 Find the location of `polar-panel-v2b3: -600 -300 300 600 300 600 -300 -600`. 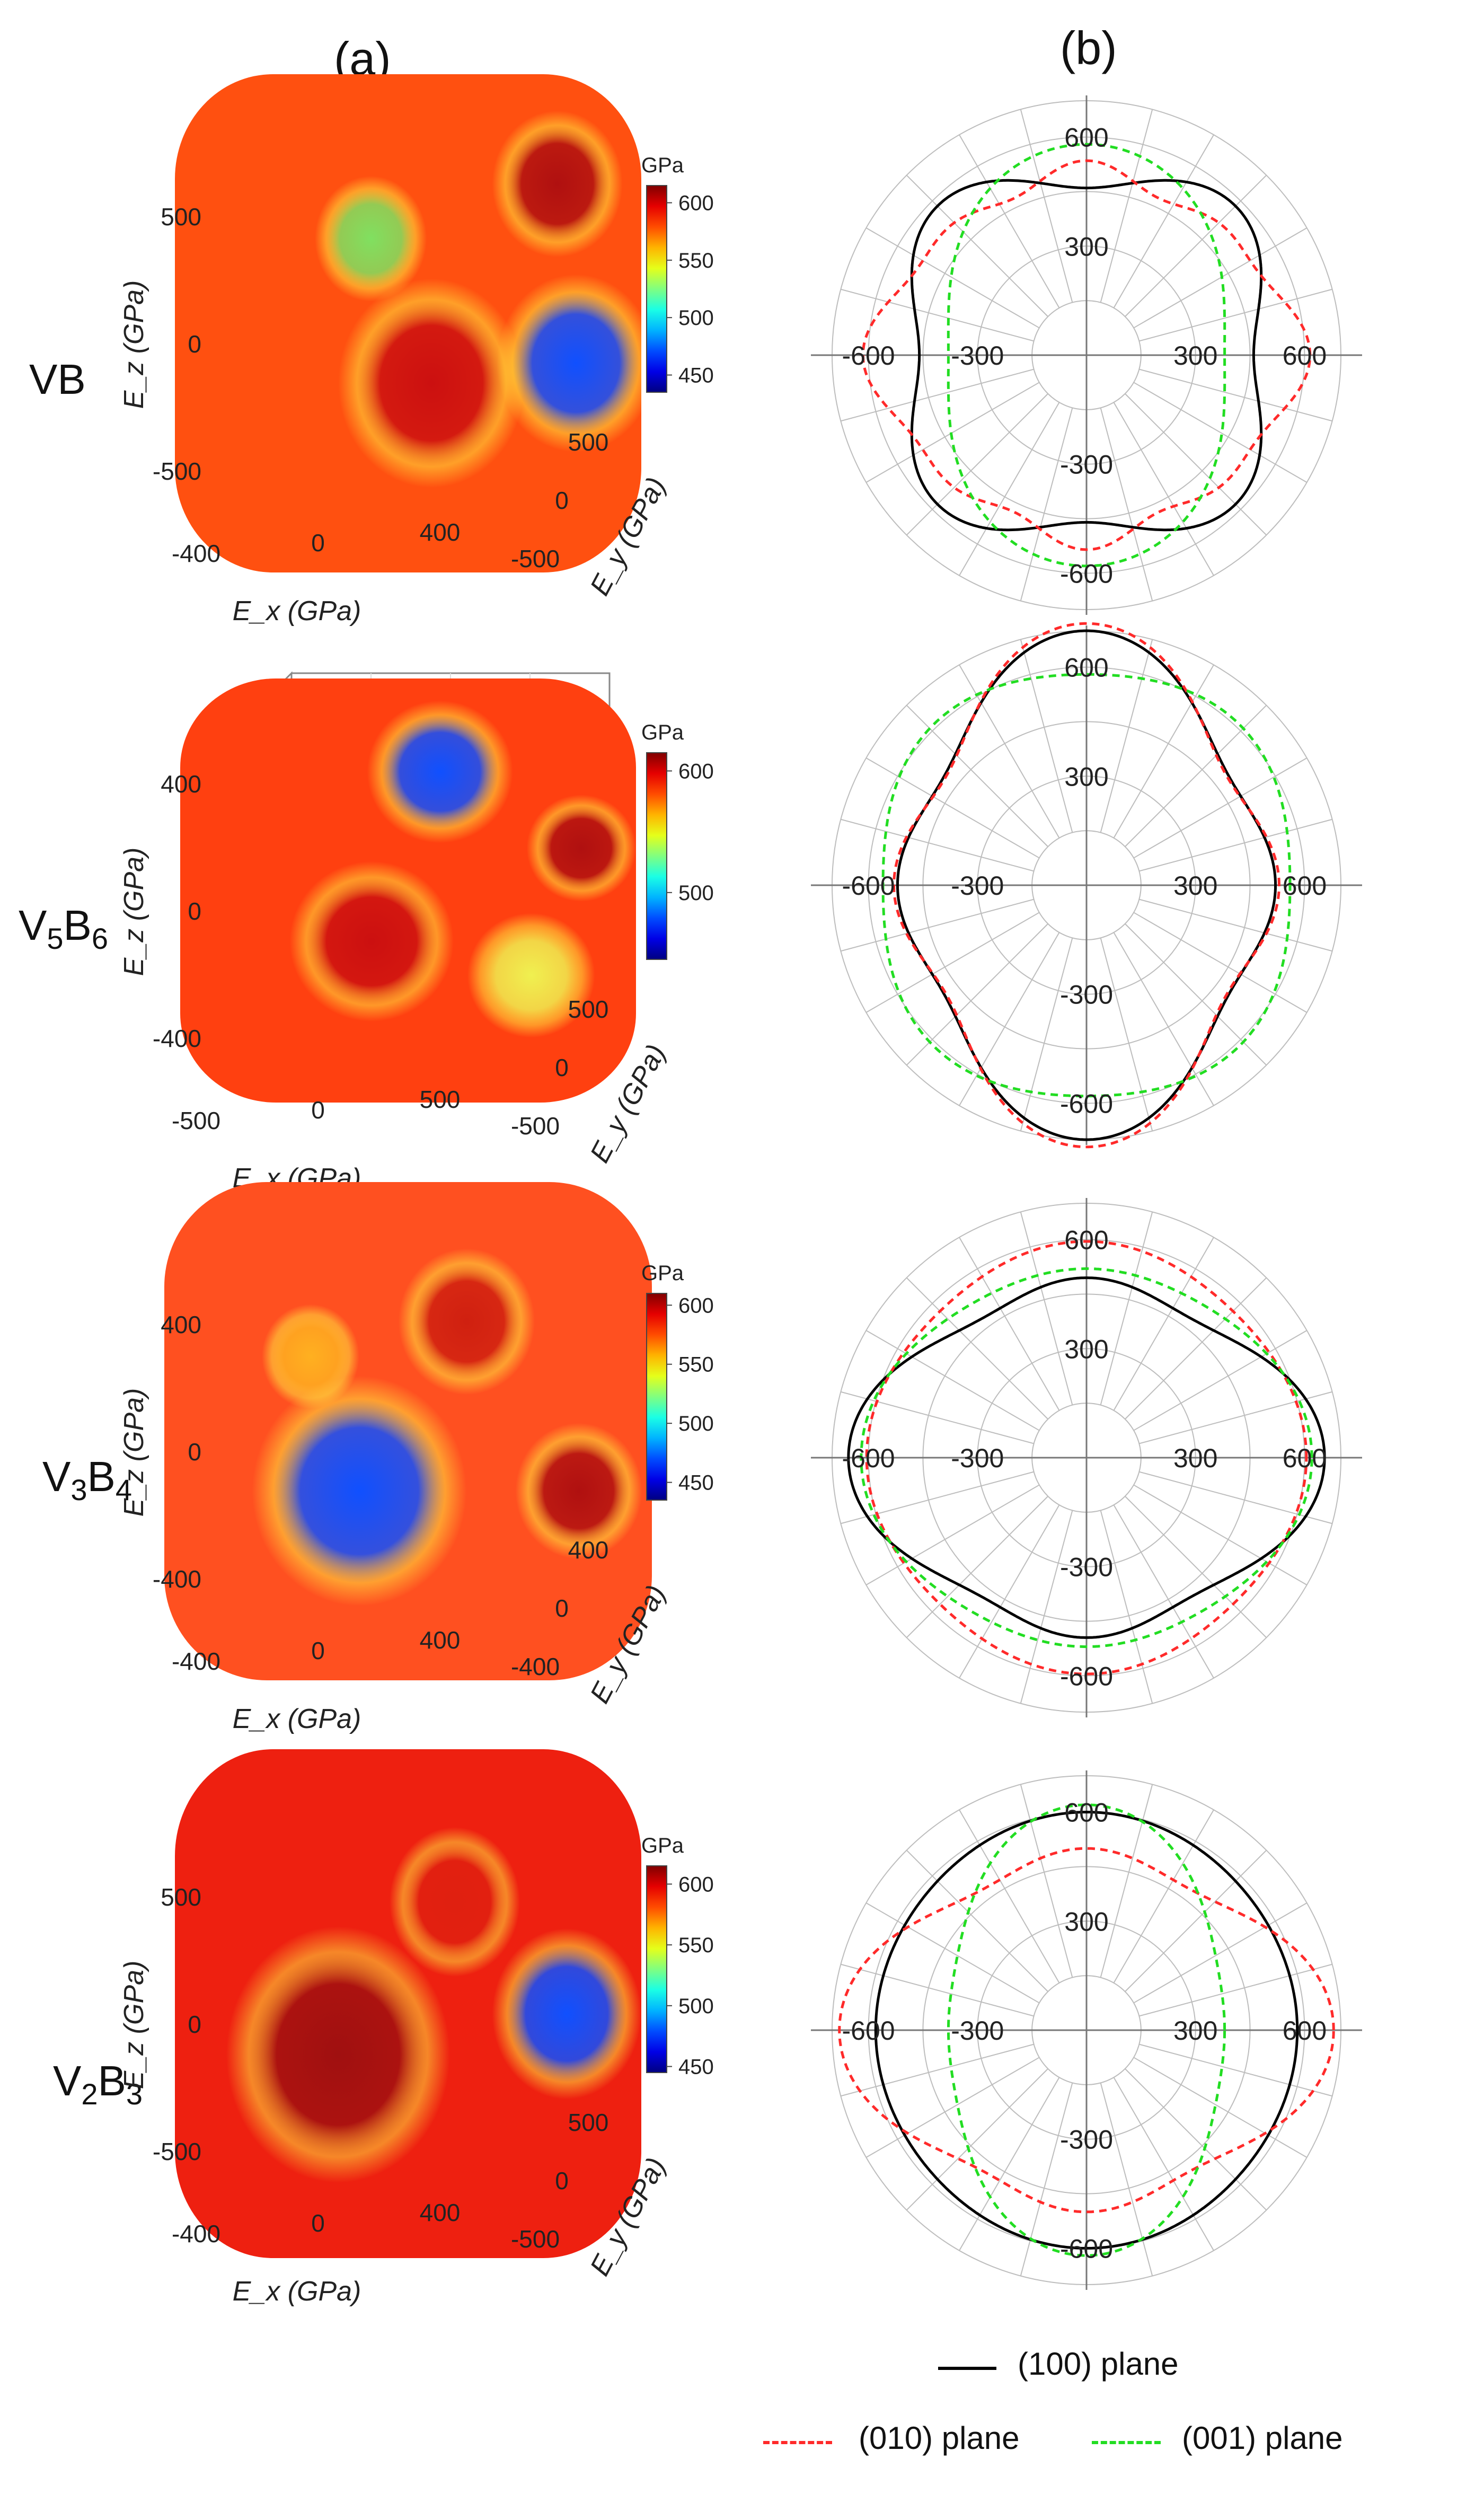

polar-panel-v2b3: -600 -300 300 600 300 600 -300 -600 is located at coordinates (1086, 2030).